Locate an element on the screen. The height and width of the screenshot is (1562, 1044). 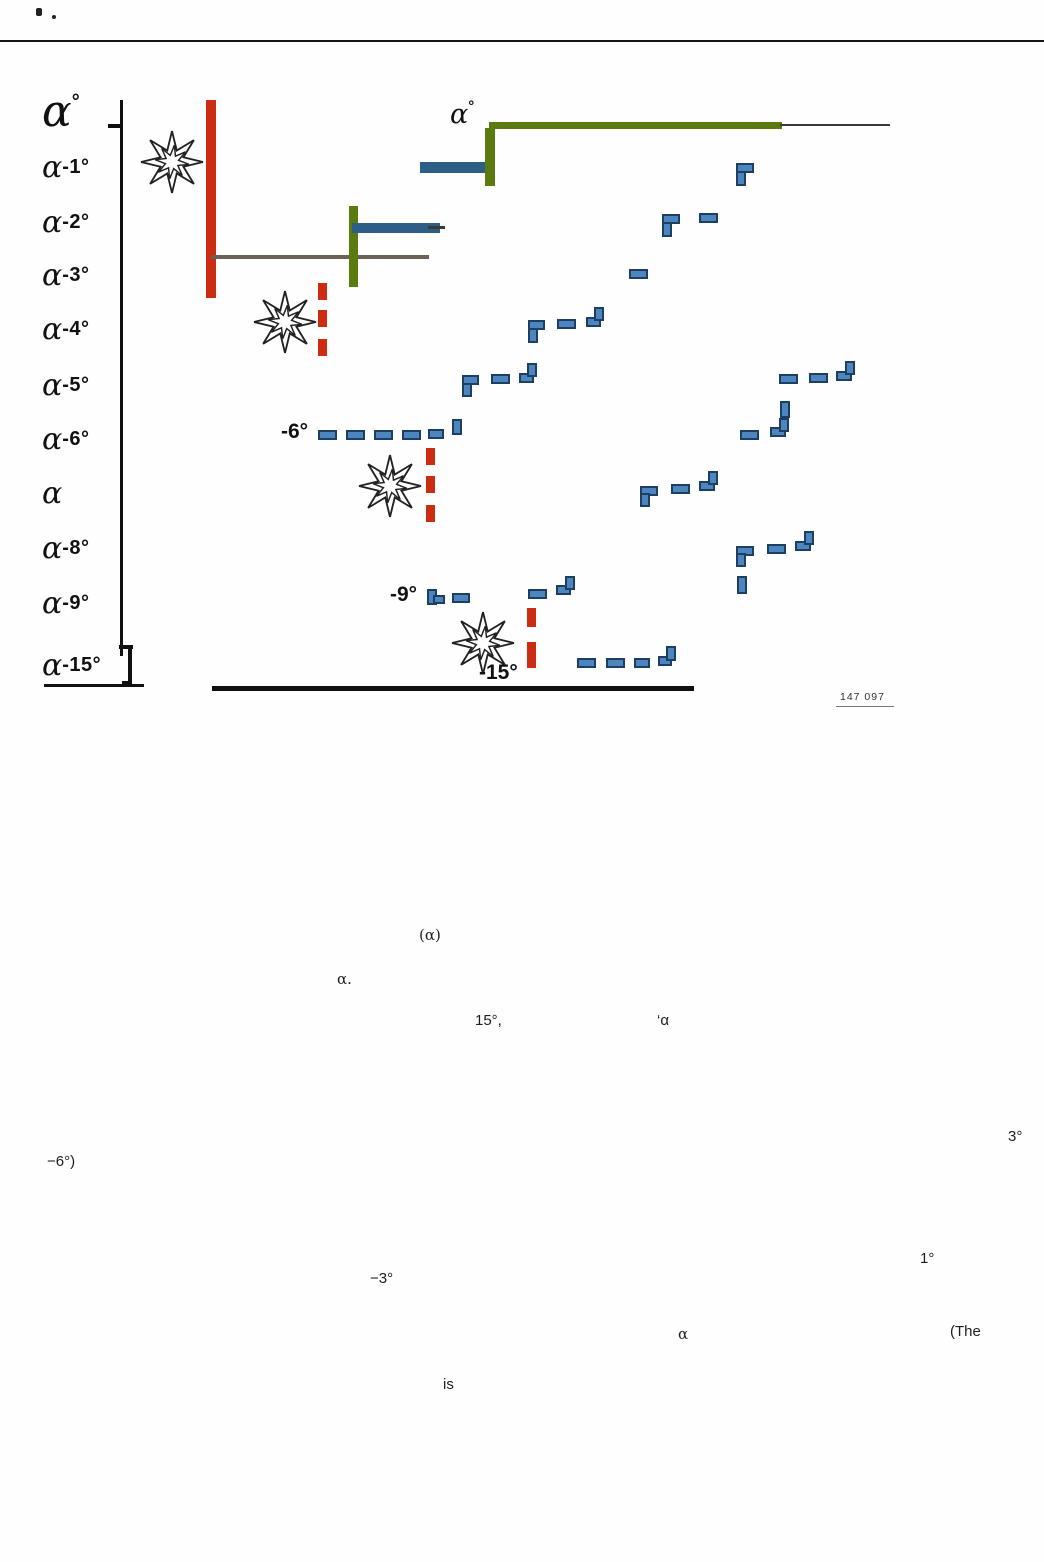
axis-label-suffix: -2° is located at coordinates (76, 222).